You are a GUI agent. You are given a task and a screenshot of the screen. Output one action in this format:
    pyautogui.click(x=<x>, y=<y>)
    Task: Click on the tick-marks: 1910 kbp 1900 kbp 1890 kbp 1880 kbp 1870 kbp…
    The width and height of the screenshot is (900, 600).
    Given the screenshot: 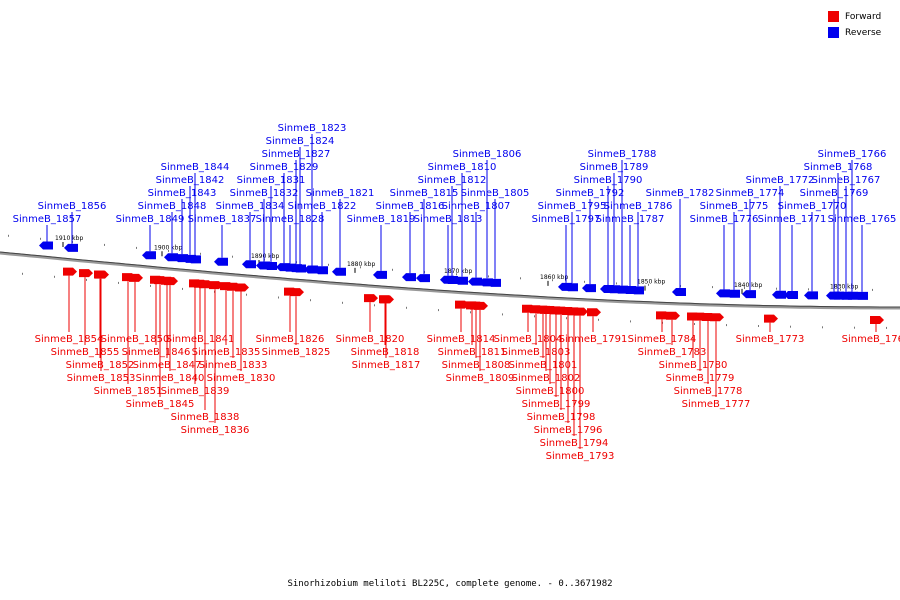 What is the action you would take?
    pyautogui.click(x=456, y=265)
    